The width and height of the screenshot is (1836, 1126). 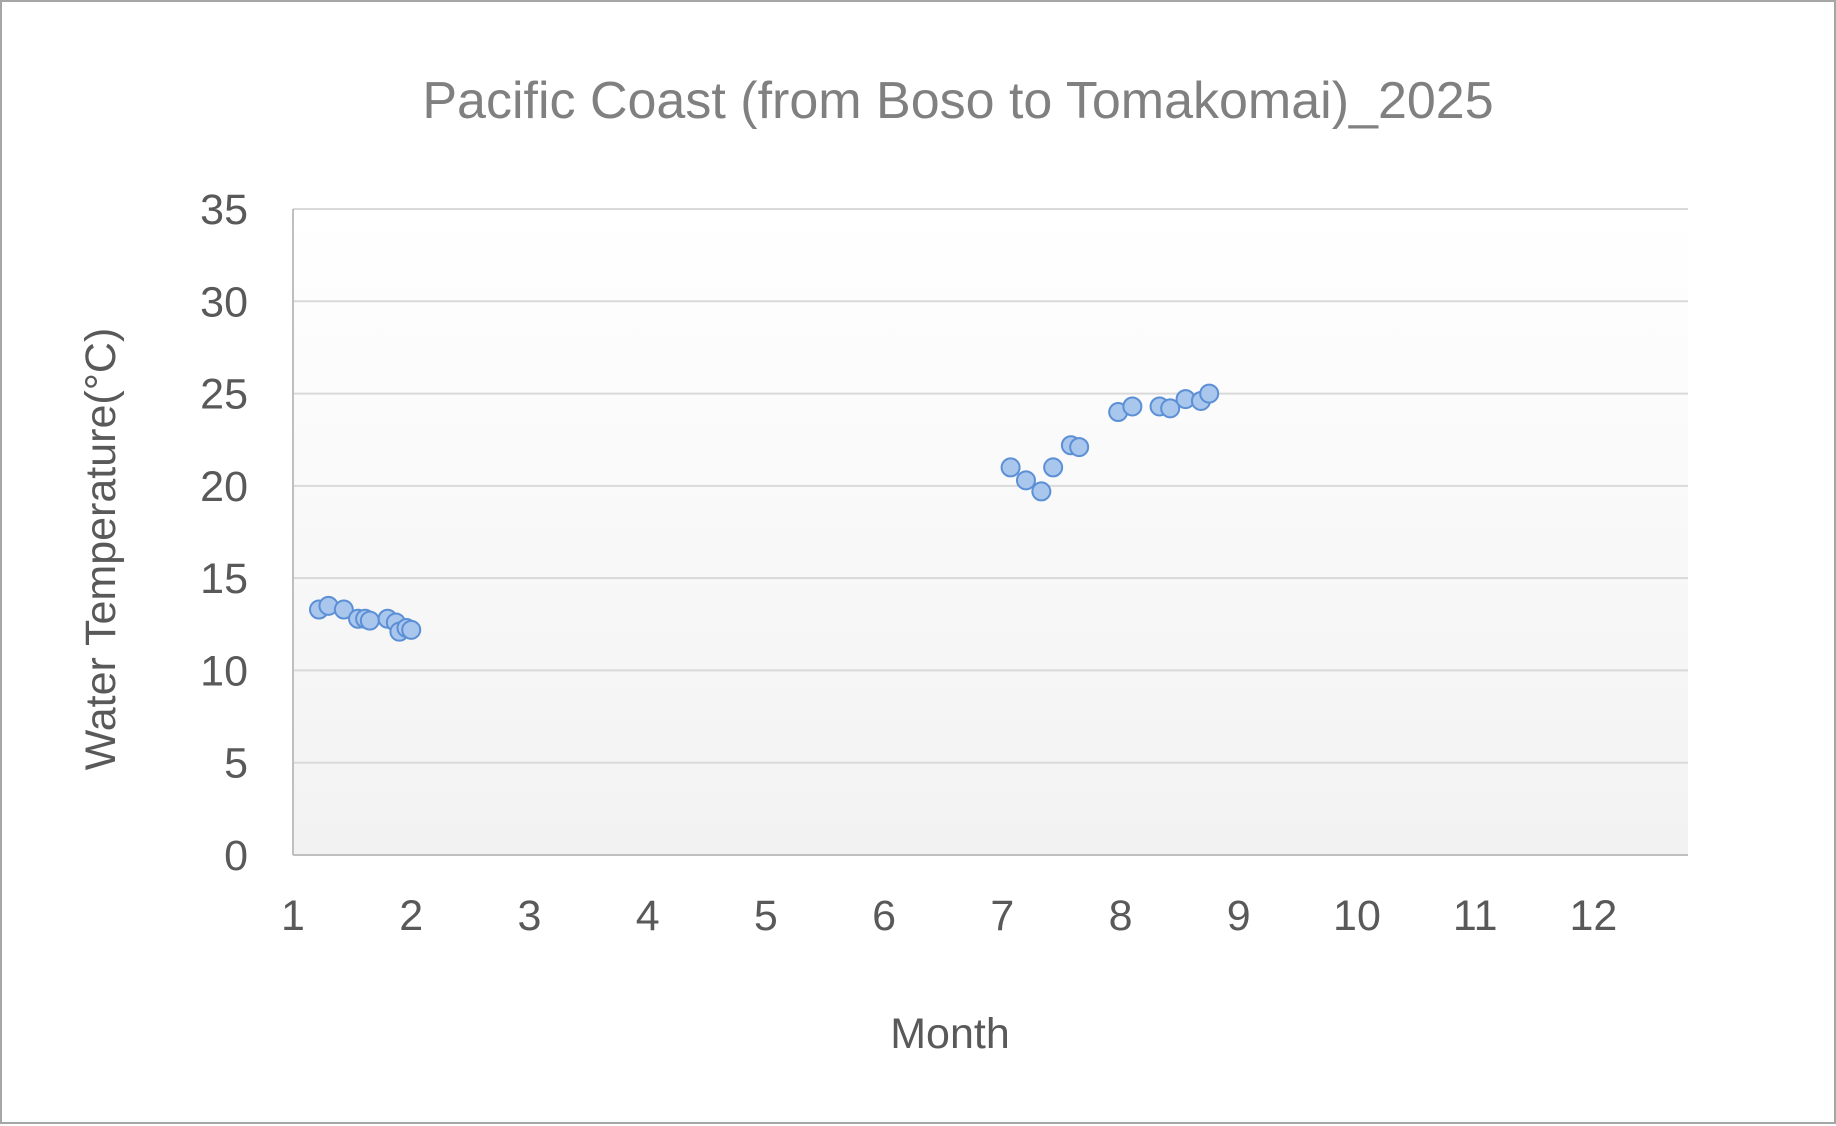 What do you see at coordinates (236, 764) in the screenshot?
I see `y-tick-label: 5` at bounding box center [236, 764].